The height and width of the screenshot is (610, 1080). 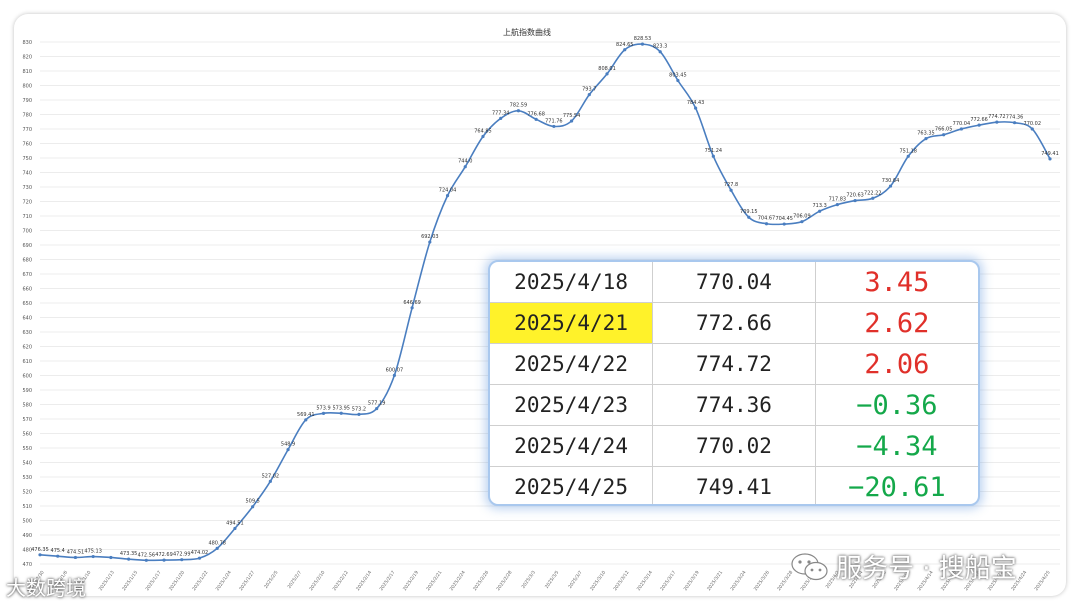 What do you see at coordinates (434, 581) in the screenshot?
I see `x-tick-label: 2025/2/21` at bounding box center [434, 581].